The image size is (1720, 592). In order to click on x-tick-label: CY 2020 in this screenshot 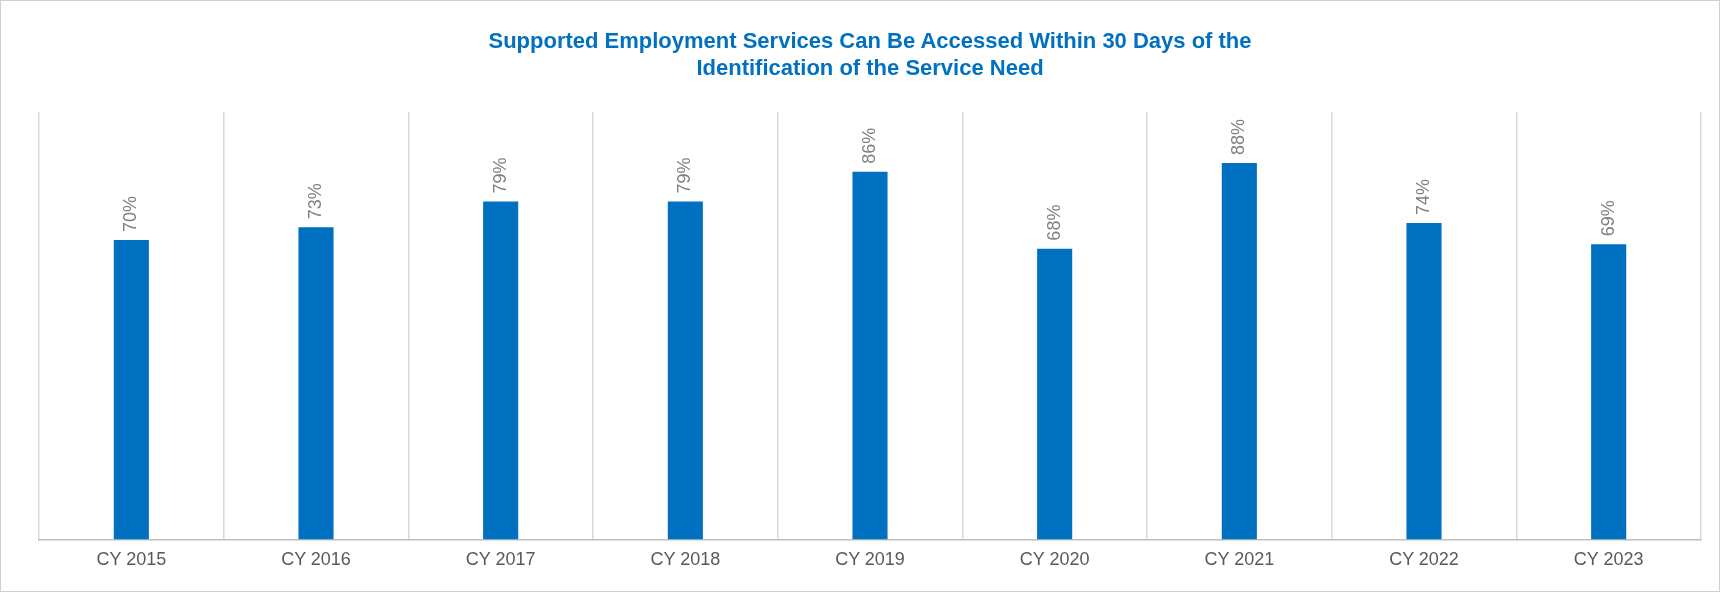, I will do `click(1054, 559)`.